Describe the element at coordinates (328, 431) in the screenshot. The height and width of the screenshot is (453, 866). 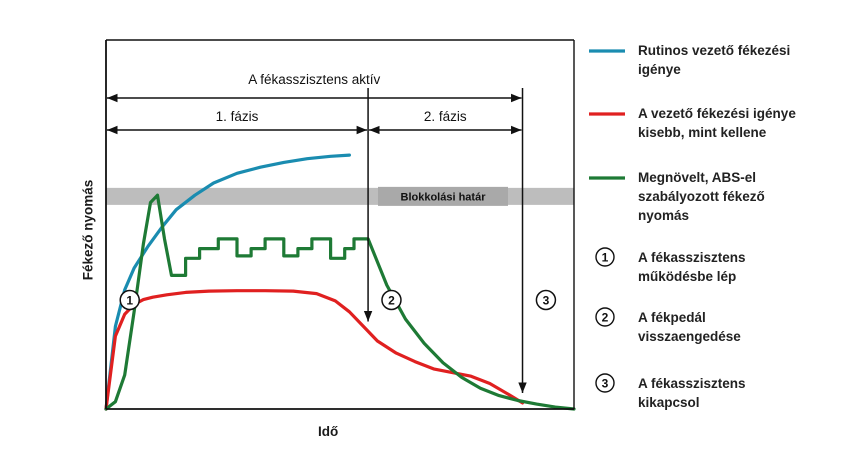
I see `x-axis-label: Idő` at that location.